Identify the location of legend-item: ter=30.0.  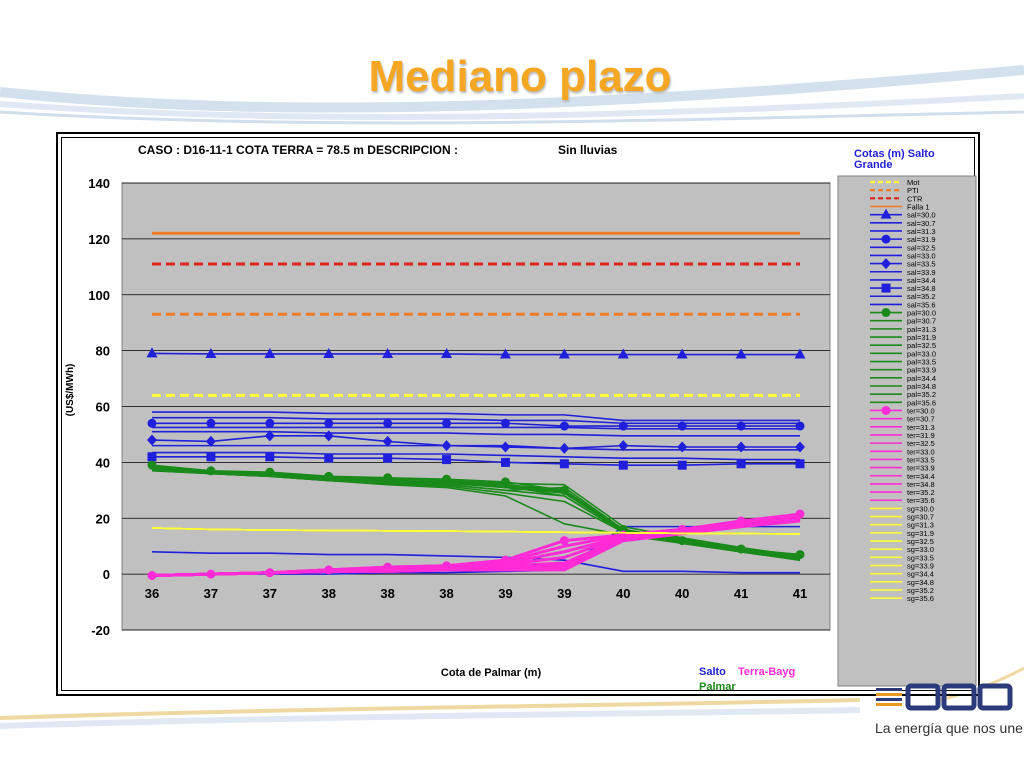
(902, 410).